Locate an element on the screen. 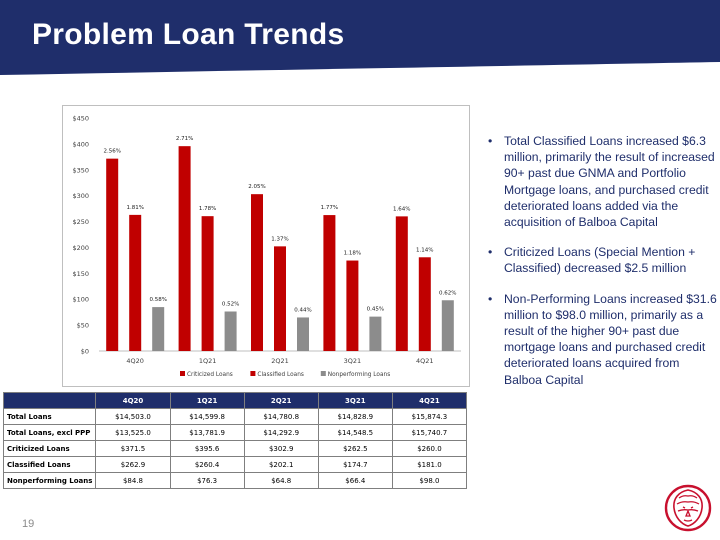 This screenshot has width=720, height=540. table-cell: $98.0 is located at coordinates (429, 480).